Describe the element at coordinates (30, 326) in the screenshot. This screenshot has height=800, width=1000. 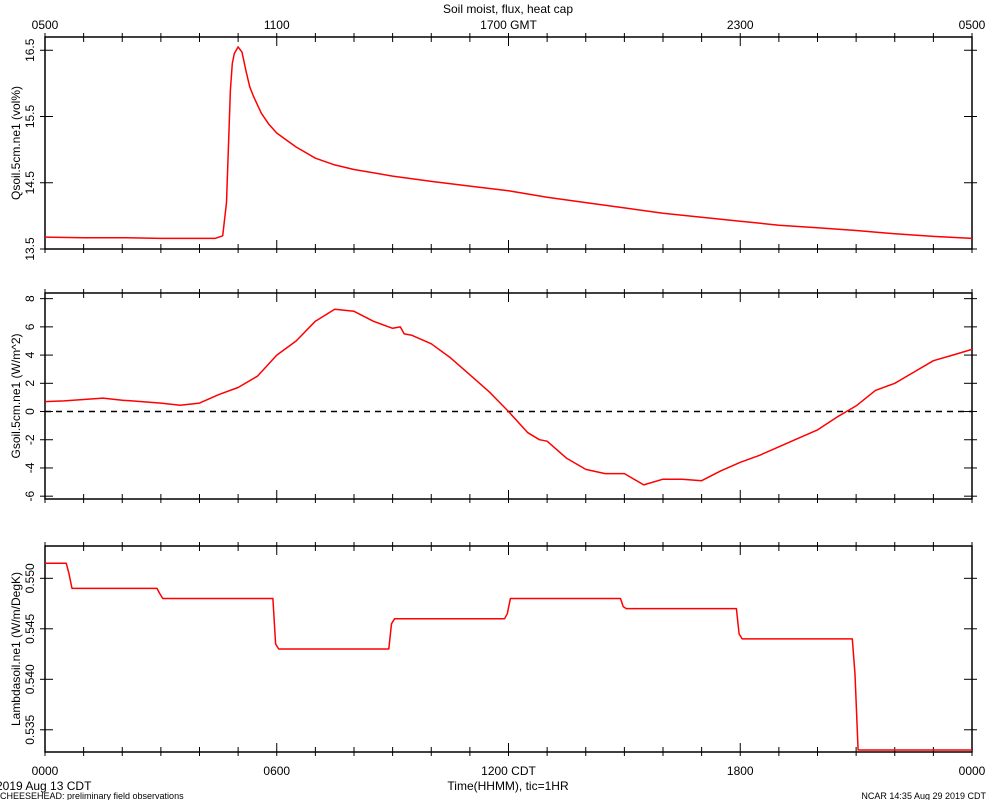
I see `y-tick-label: 6` at that location.